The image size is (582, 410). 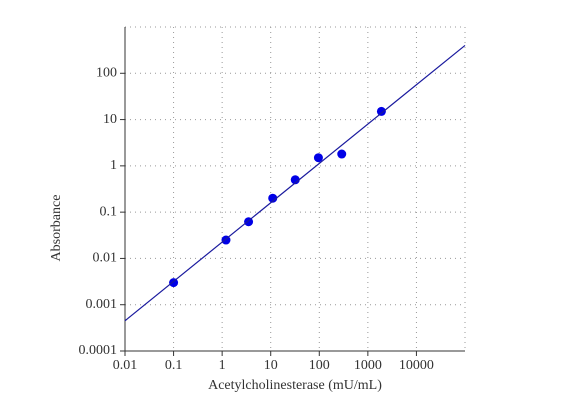 What do you see at coordinates (110, 119) in the screenshot?
I see `y-tick-label: 10` at bounding box center [110, 119].